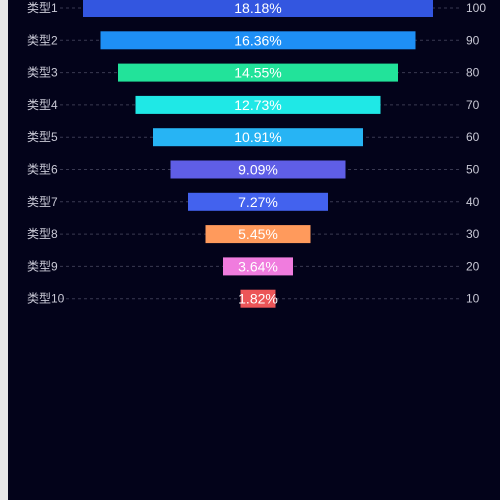 The width and height of the screenshot is (500, 500). I want to click on category-label: 类型7, so click(42, 202).